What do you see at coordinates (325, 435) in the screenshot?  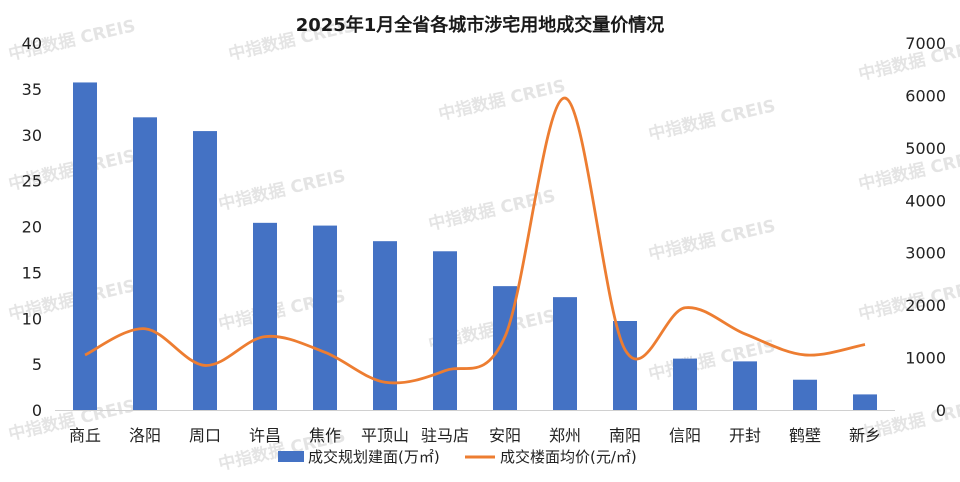 I see `x-tick-label: 焦作` at bounding box center [325, 435].